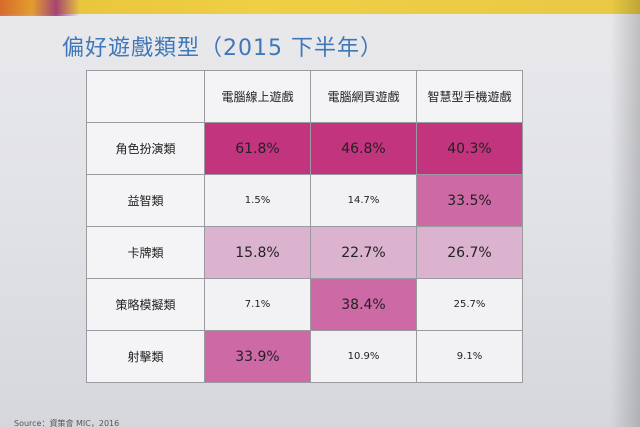 This screenshot has height=427, width=640. What do you see at coordinates (469, 304) in the screenshot?
I see `table-cell: 25.7%` at bounding box center [469, 304].